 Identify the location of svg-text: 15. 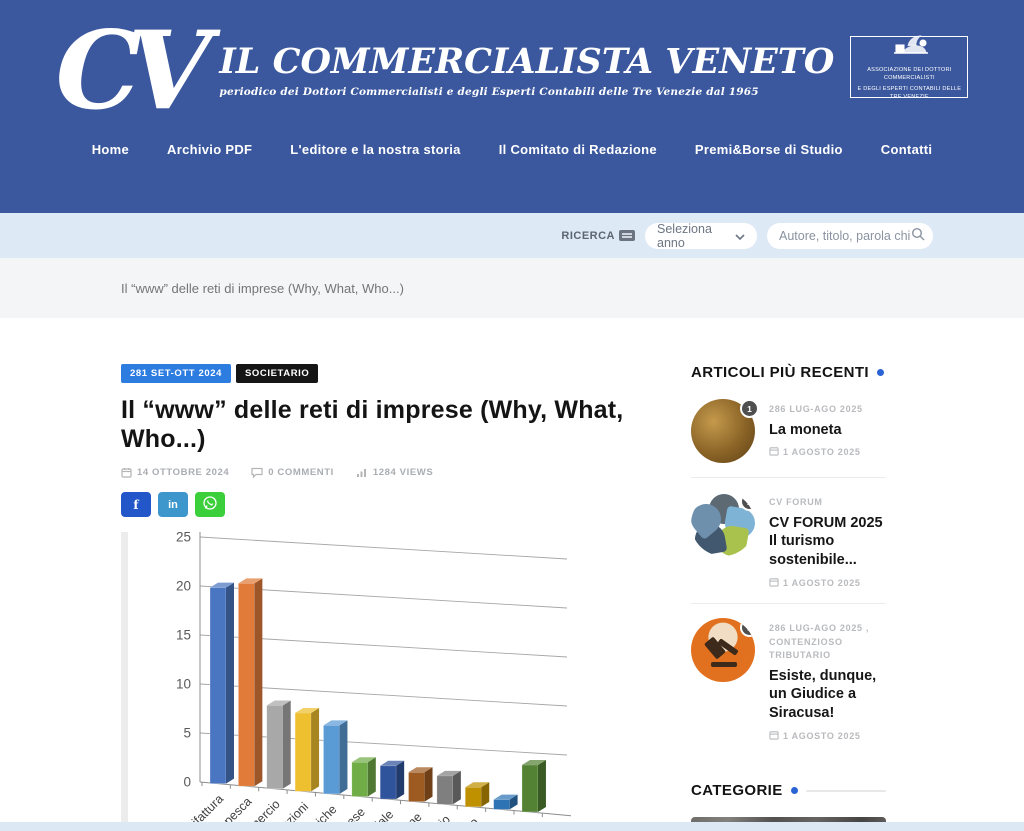
(183, 635).